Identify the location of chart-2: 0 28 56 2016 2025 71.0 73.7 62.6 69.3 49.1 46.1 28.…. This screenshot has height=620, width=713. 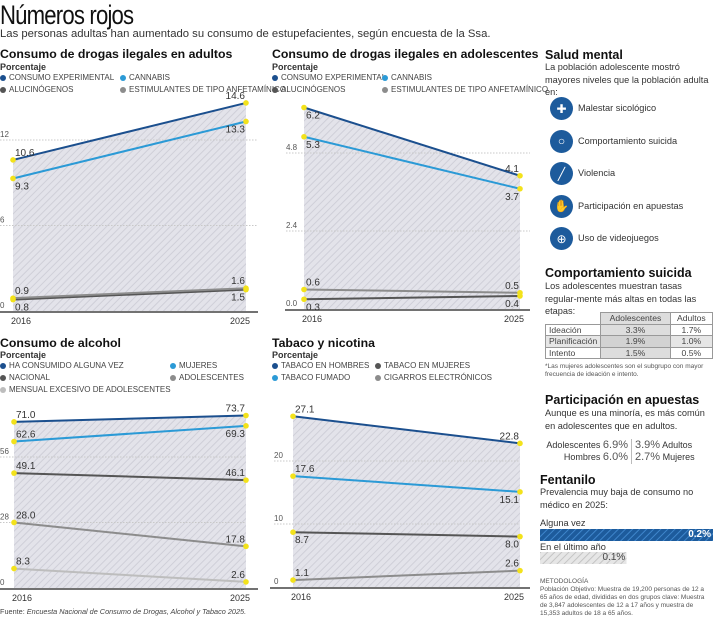
(129, 503).